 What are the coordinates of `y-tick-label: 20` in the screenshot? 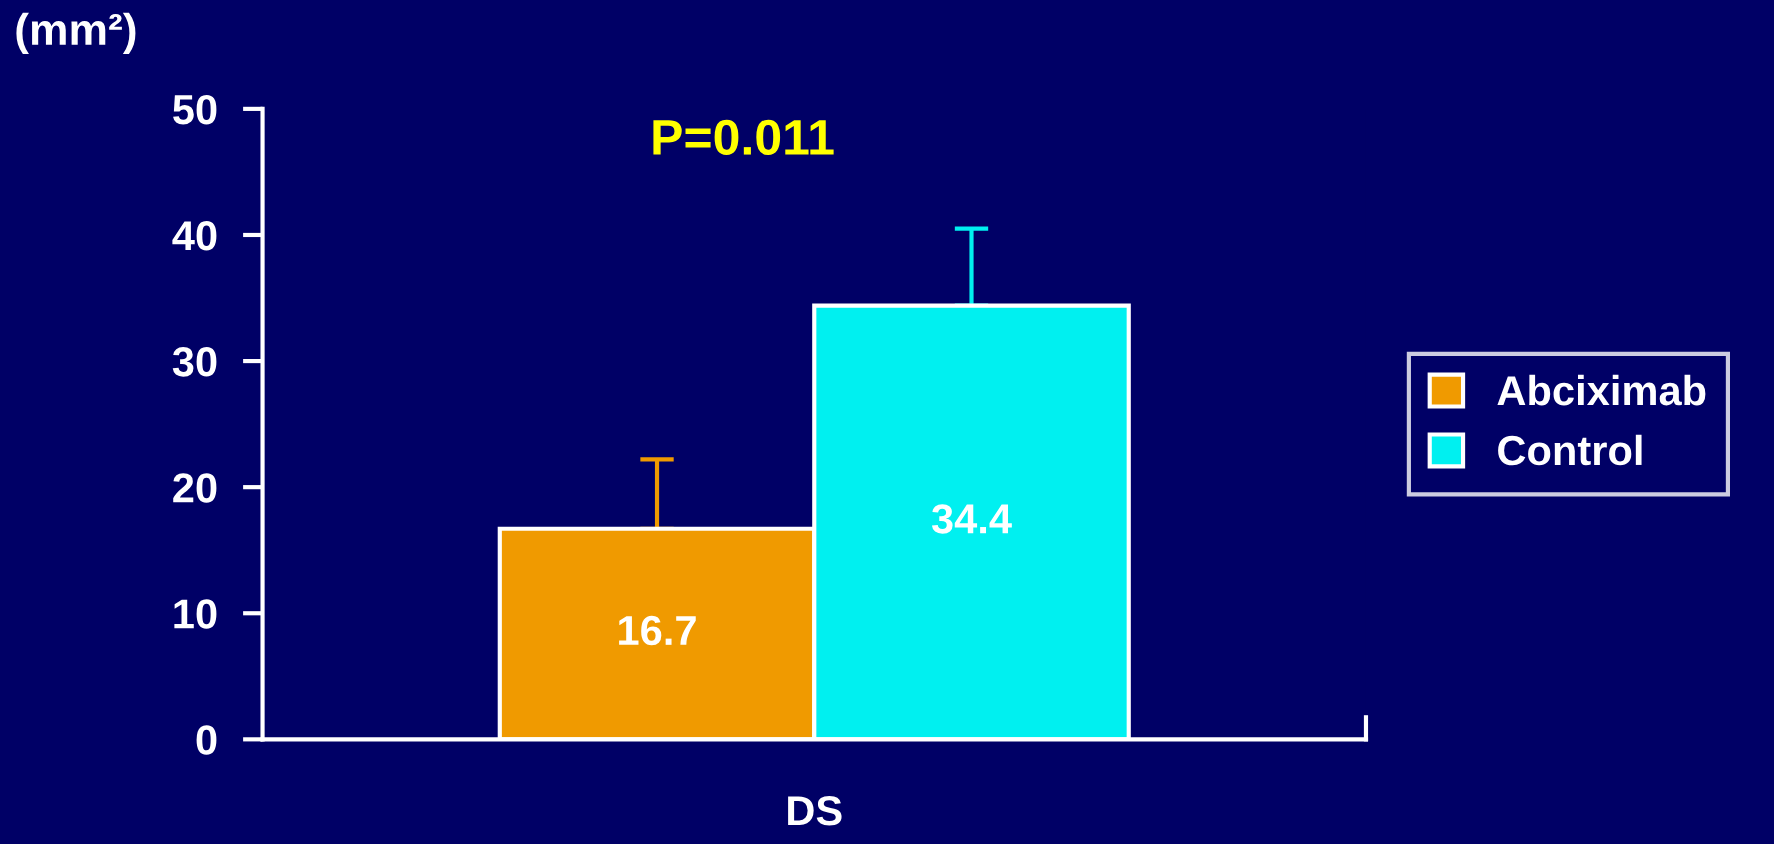 It's located at (195, 488).